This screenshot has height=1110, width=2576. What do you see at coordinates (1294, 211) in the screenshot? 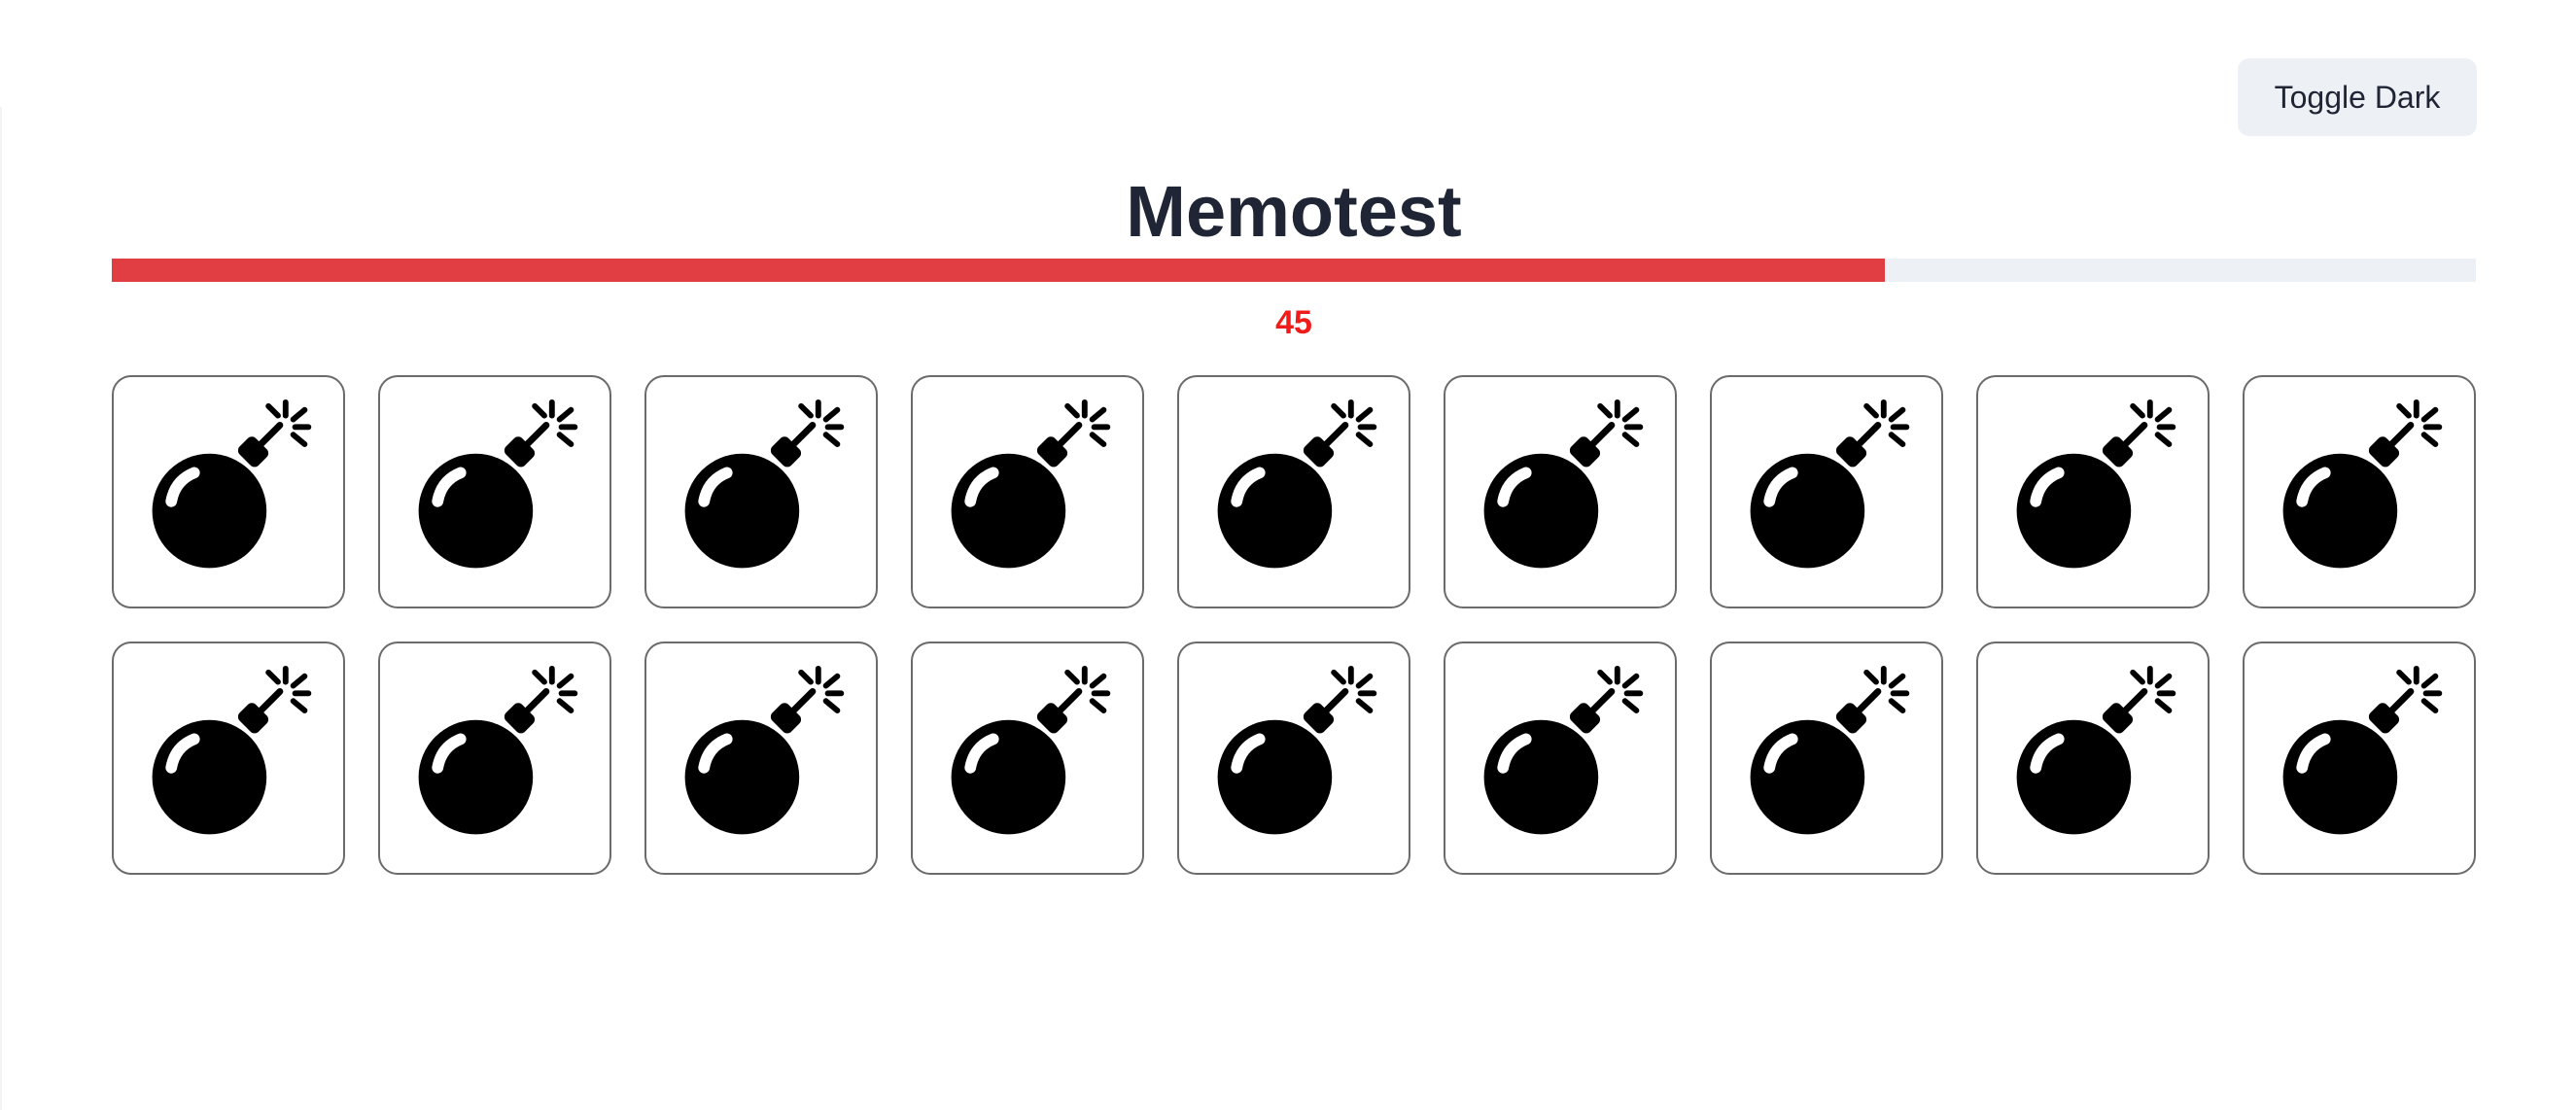
I see `page-title: Memotest` at bounding box center [1294, 211].